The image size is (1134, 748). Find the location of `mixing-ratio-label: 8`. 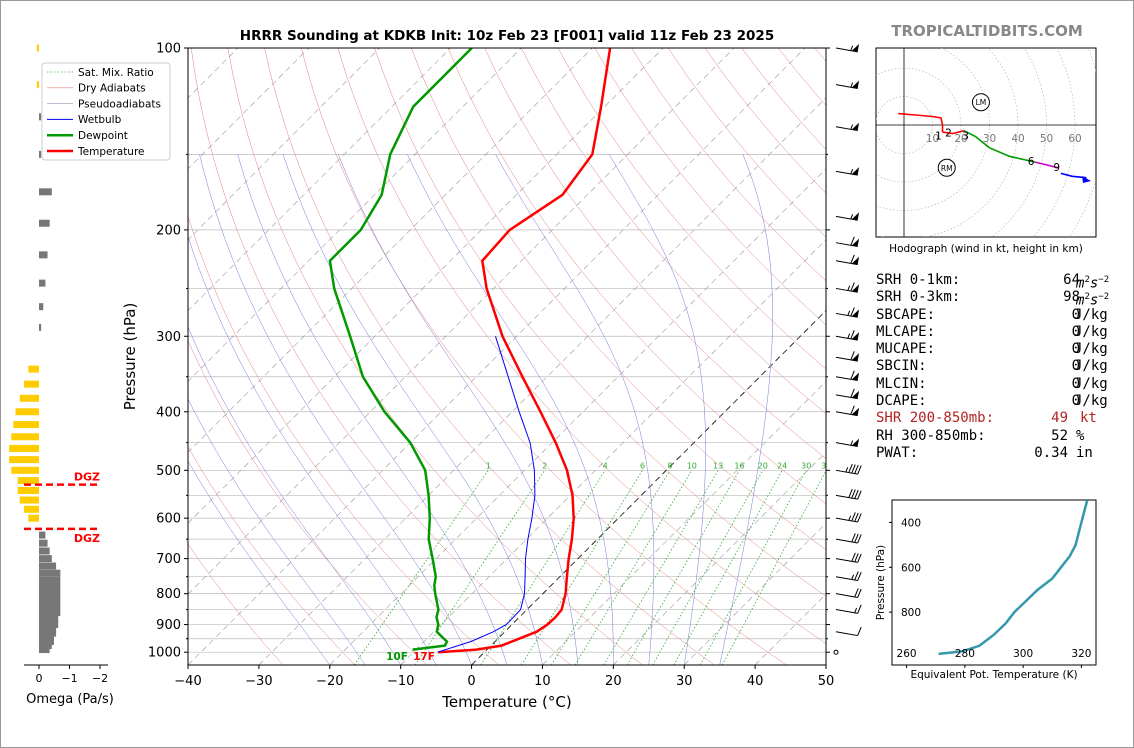

mixing-ratio-label: 8 is located at coordinates (669, 465).